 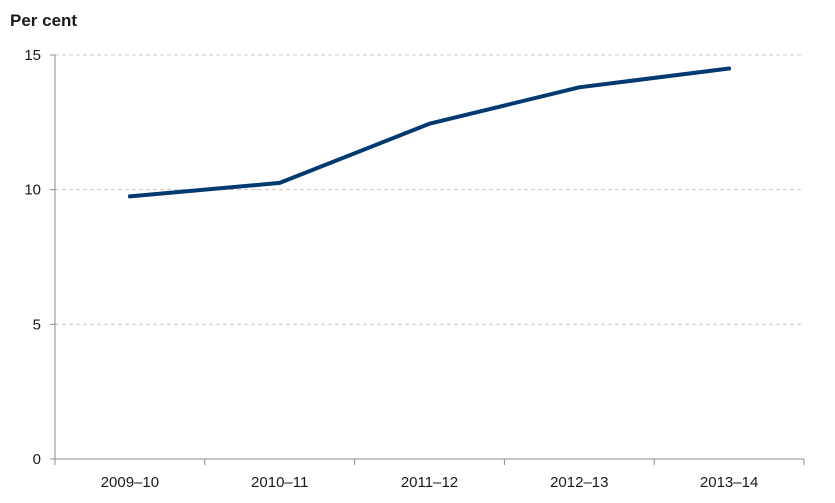 I want to click on x-tick-label: 2011–12, so click(x=429, y=482).